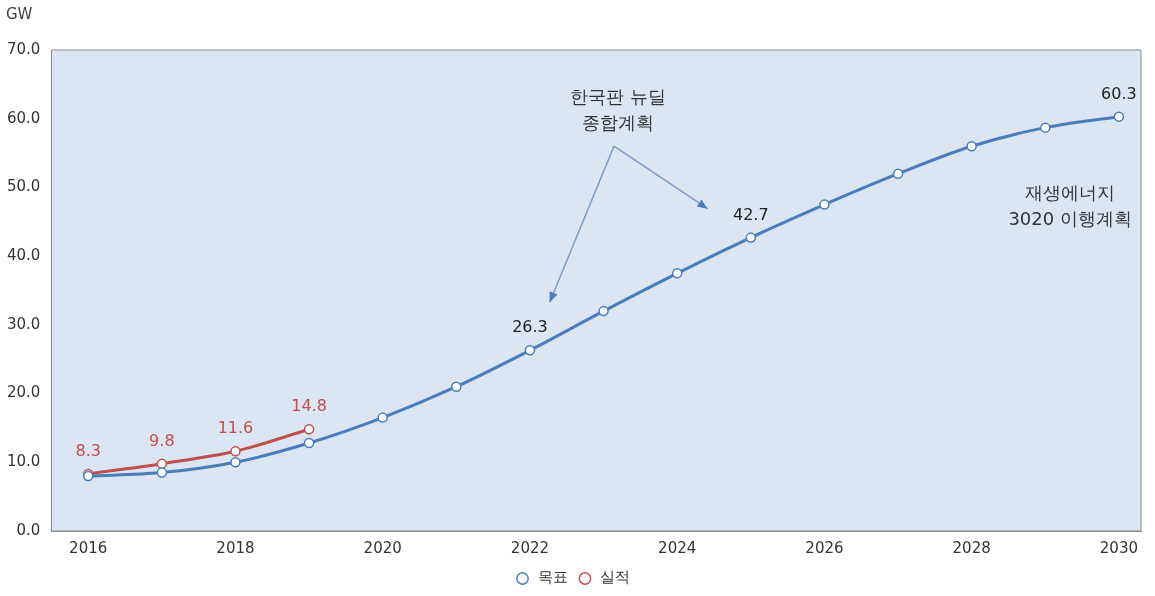 This screenshot has width=1155, height=596. What do you see at coordinates (824, 547) in the screenshot?
I see `x-tick-label: 2026` at bounding box center [824, 547].